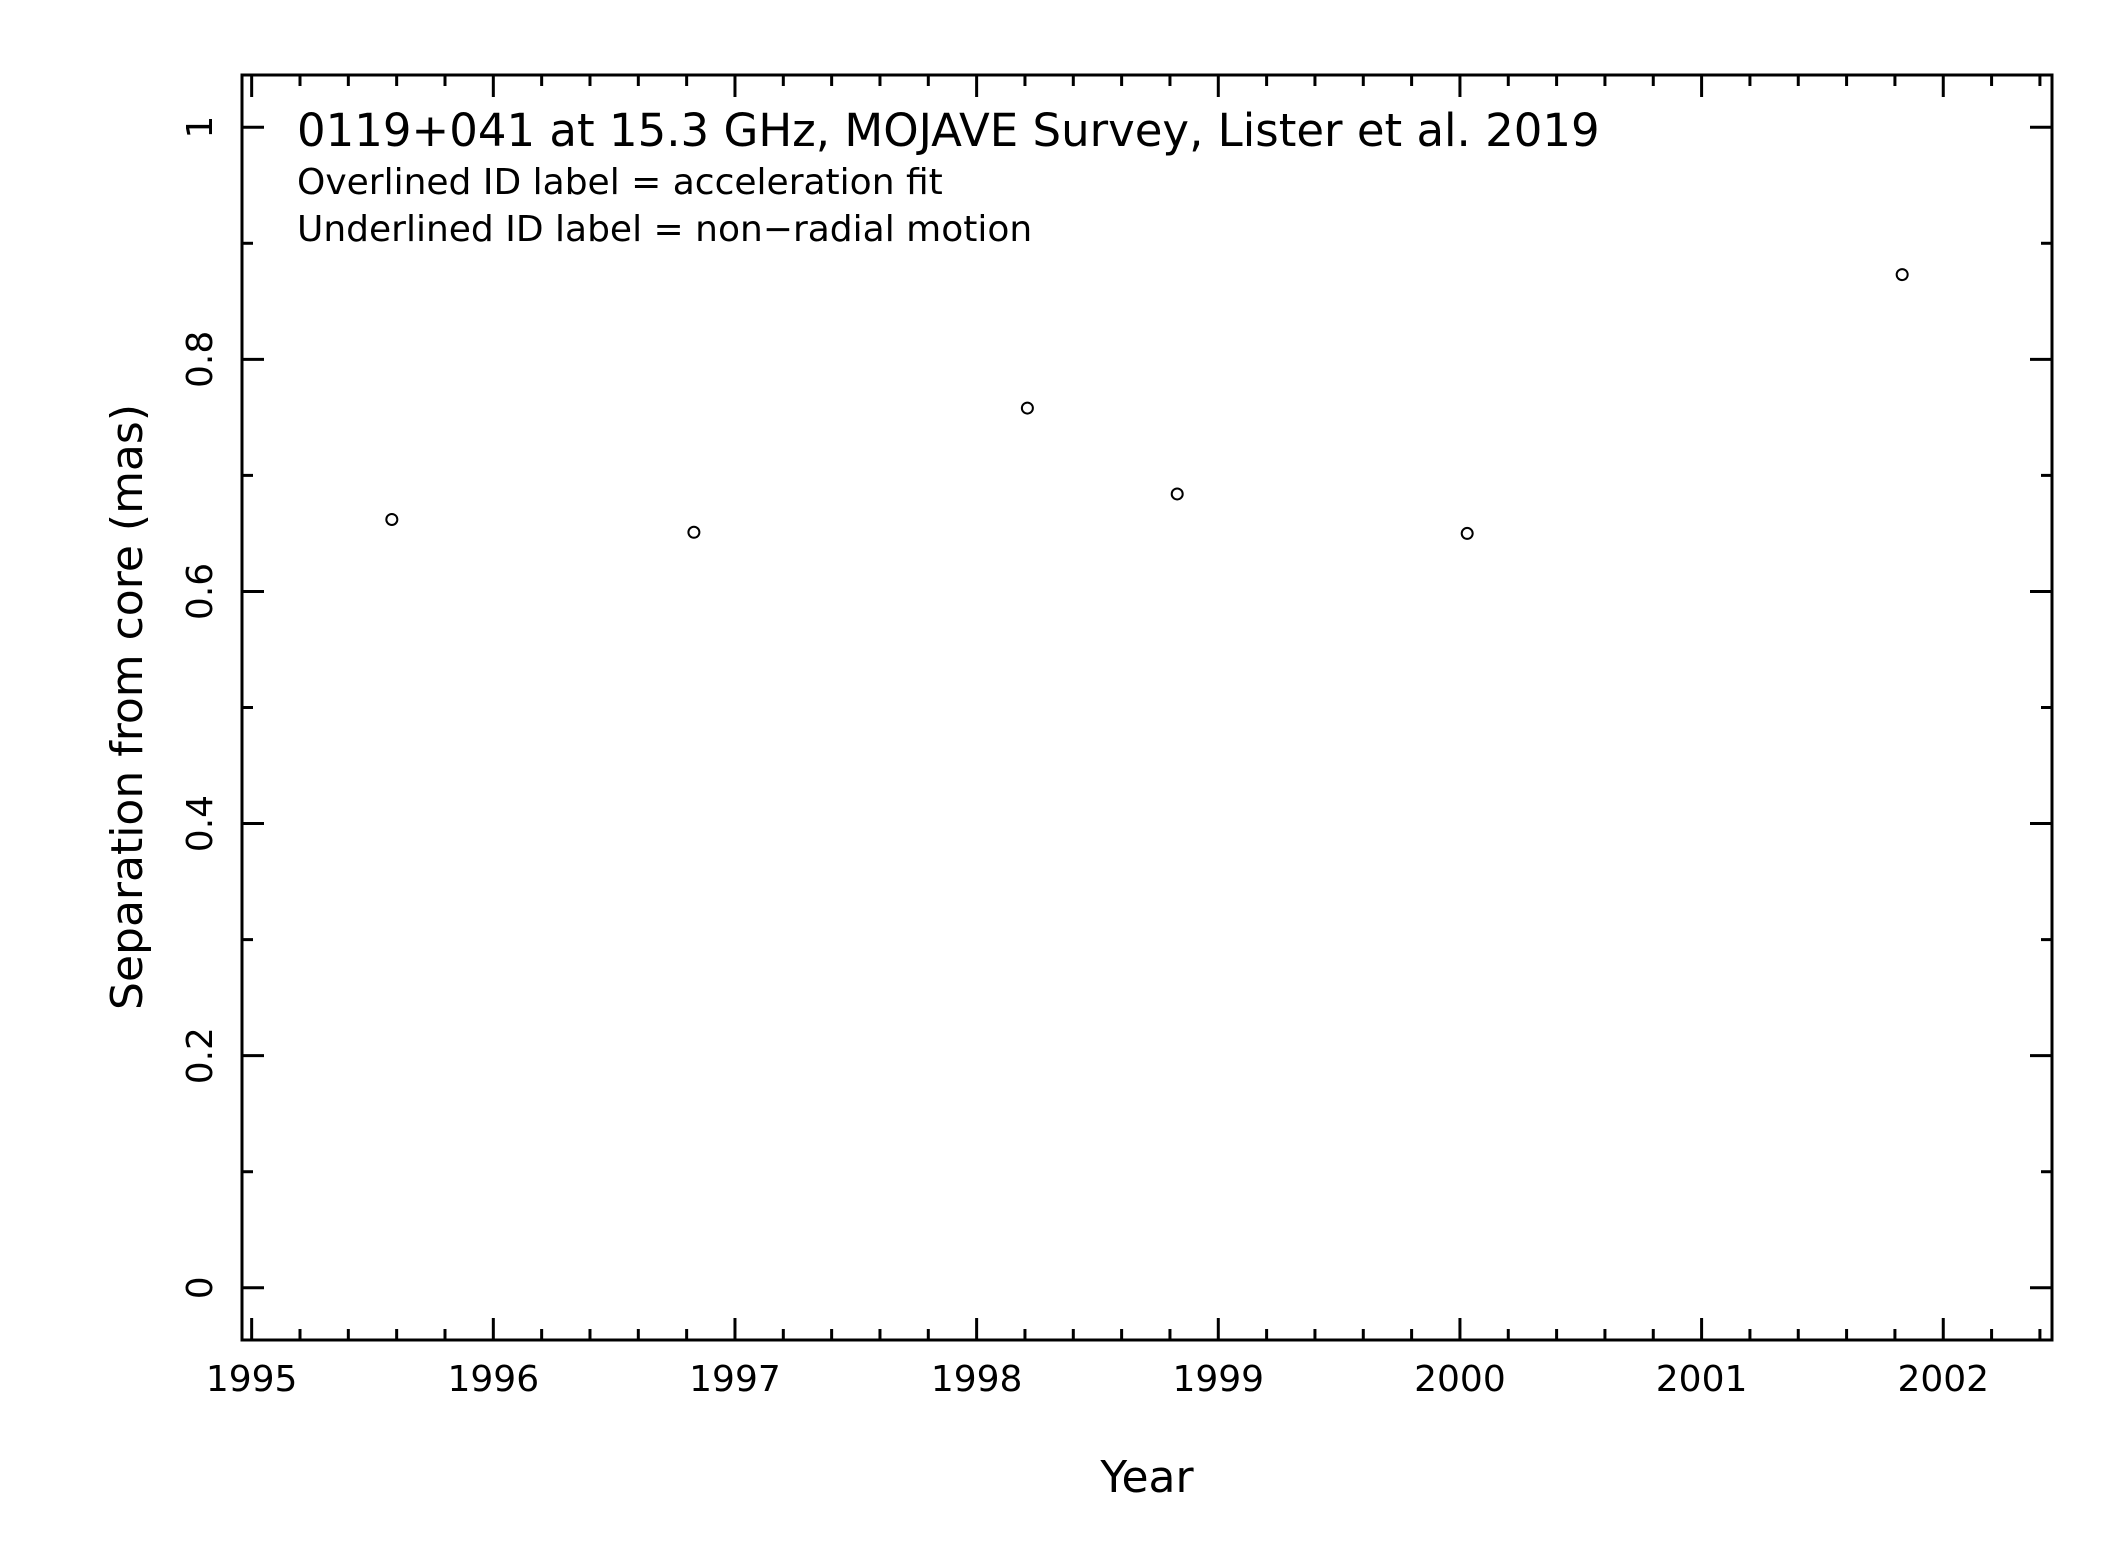 This screenshot has height=1546, width=2127. I want to click on x-axis-title: Year, so click(1146, 1477).